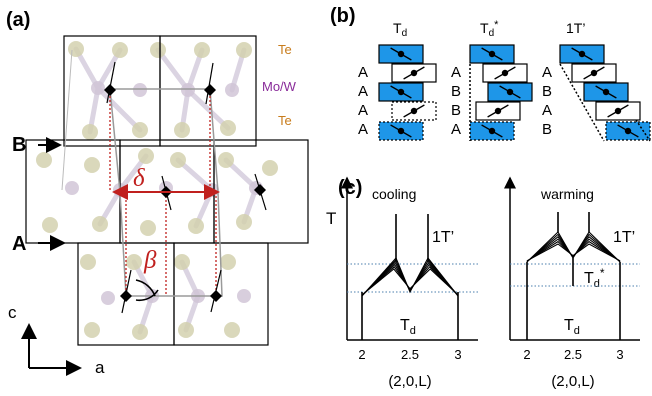  I want to click on cell-box-bottom-right, so click(221, 294).